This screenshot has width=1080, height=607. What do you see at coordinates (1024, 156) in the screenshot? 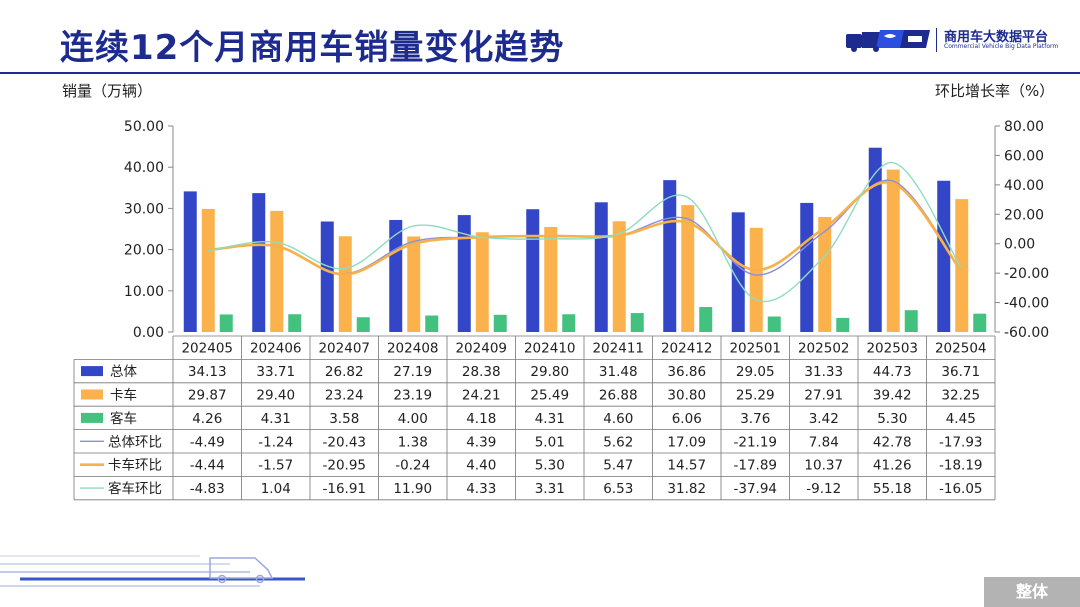
I see `y2-tick-label: 60.00` at bounding box center [1024, 156].